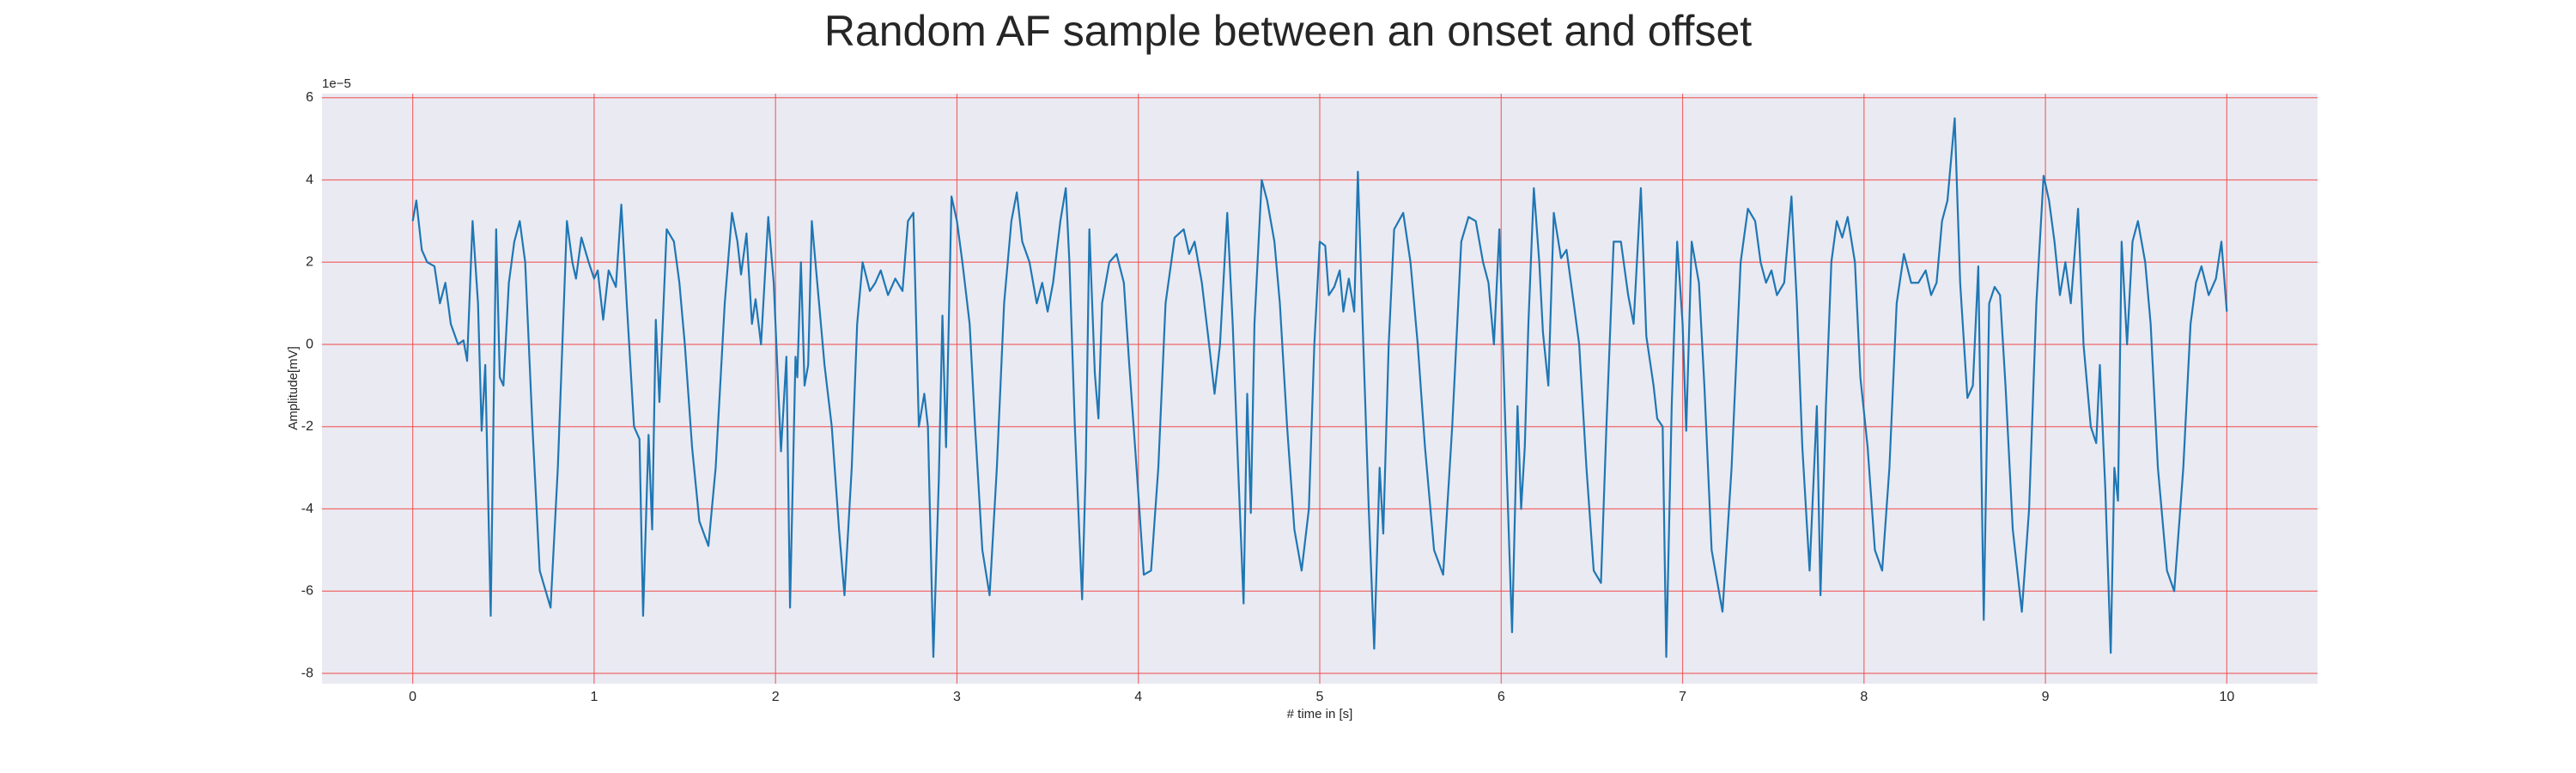 This screenshot has height=773, width=2576. I want to click on x-tick-label: 9, so click(2046, 697).